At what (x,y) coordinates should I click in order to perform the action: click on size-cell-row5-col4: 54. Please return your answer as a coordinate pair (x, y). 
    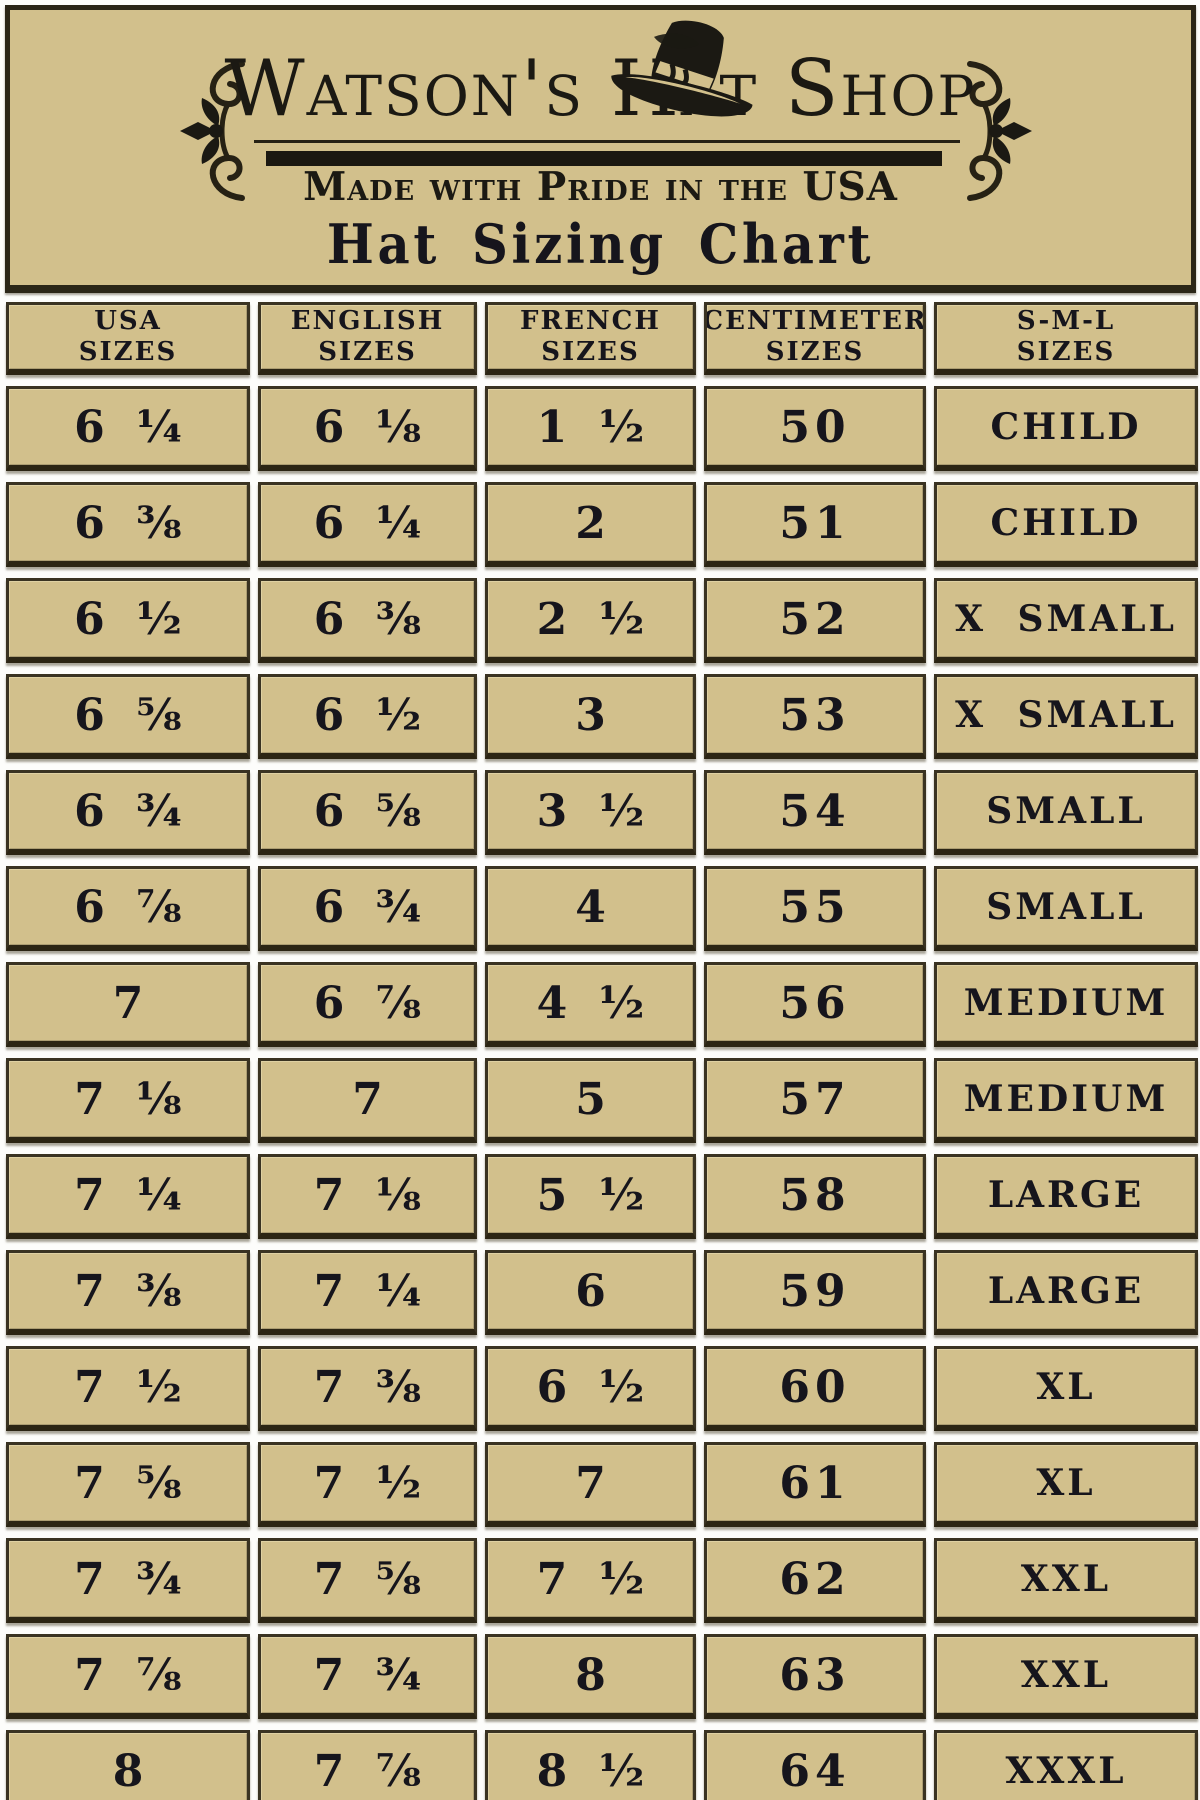
    Looking at the image, I should click on (815, 812).